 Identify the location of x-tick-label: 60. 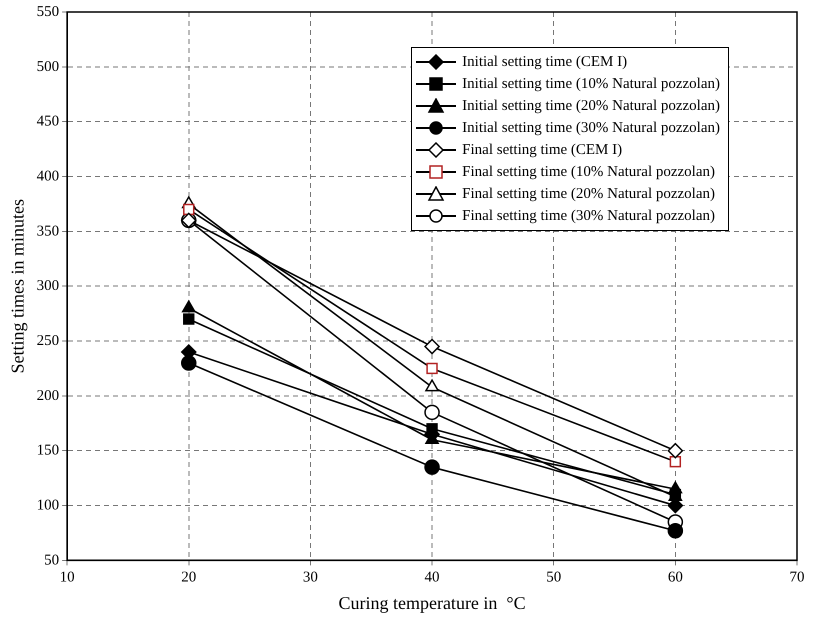
(675, 577).